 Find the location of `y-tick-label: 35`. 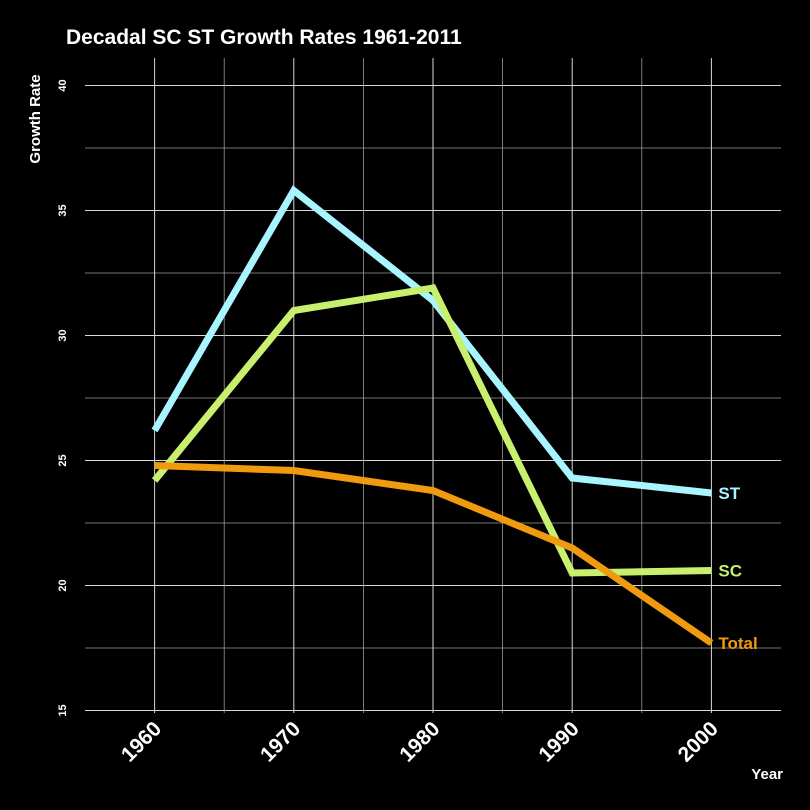

y-tick-label: 35 is located at coordinates (63, 210).